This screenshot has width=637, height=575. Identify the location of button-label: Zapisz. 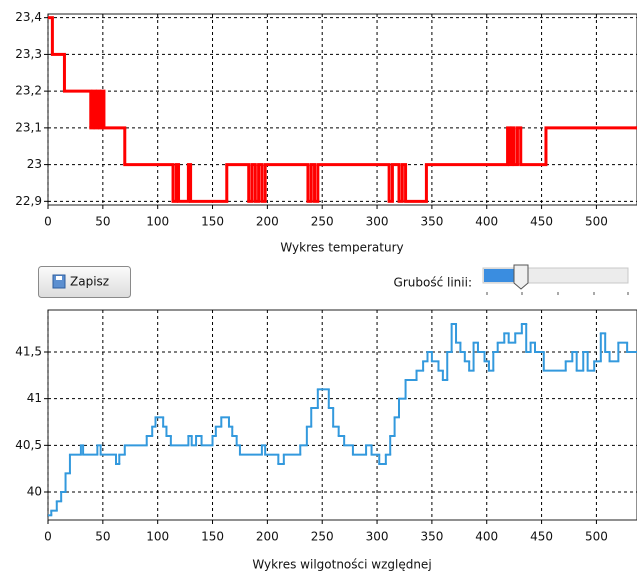
(89, 282).